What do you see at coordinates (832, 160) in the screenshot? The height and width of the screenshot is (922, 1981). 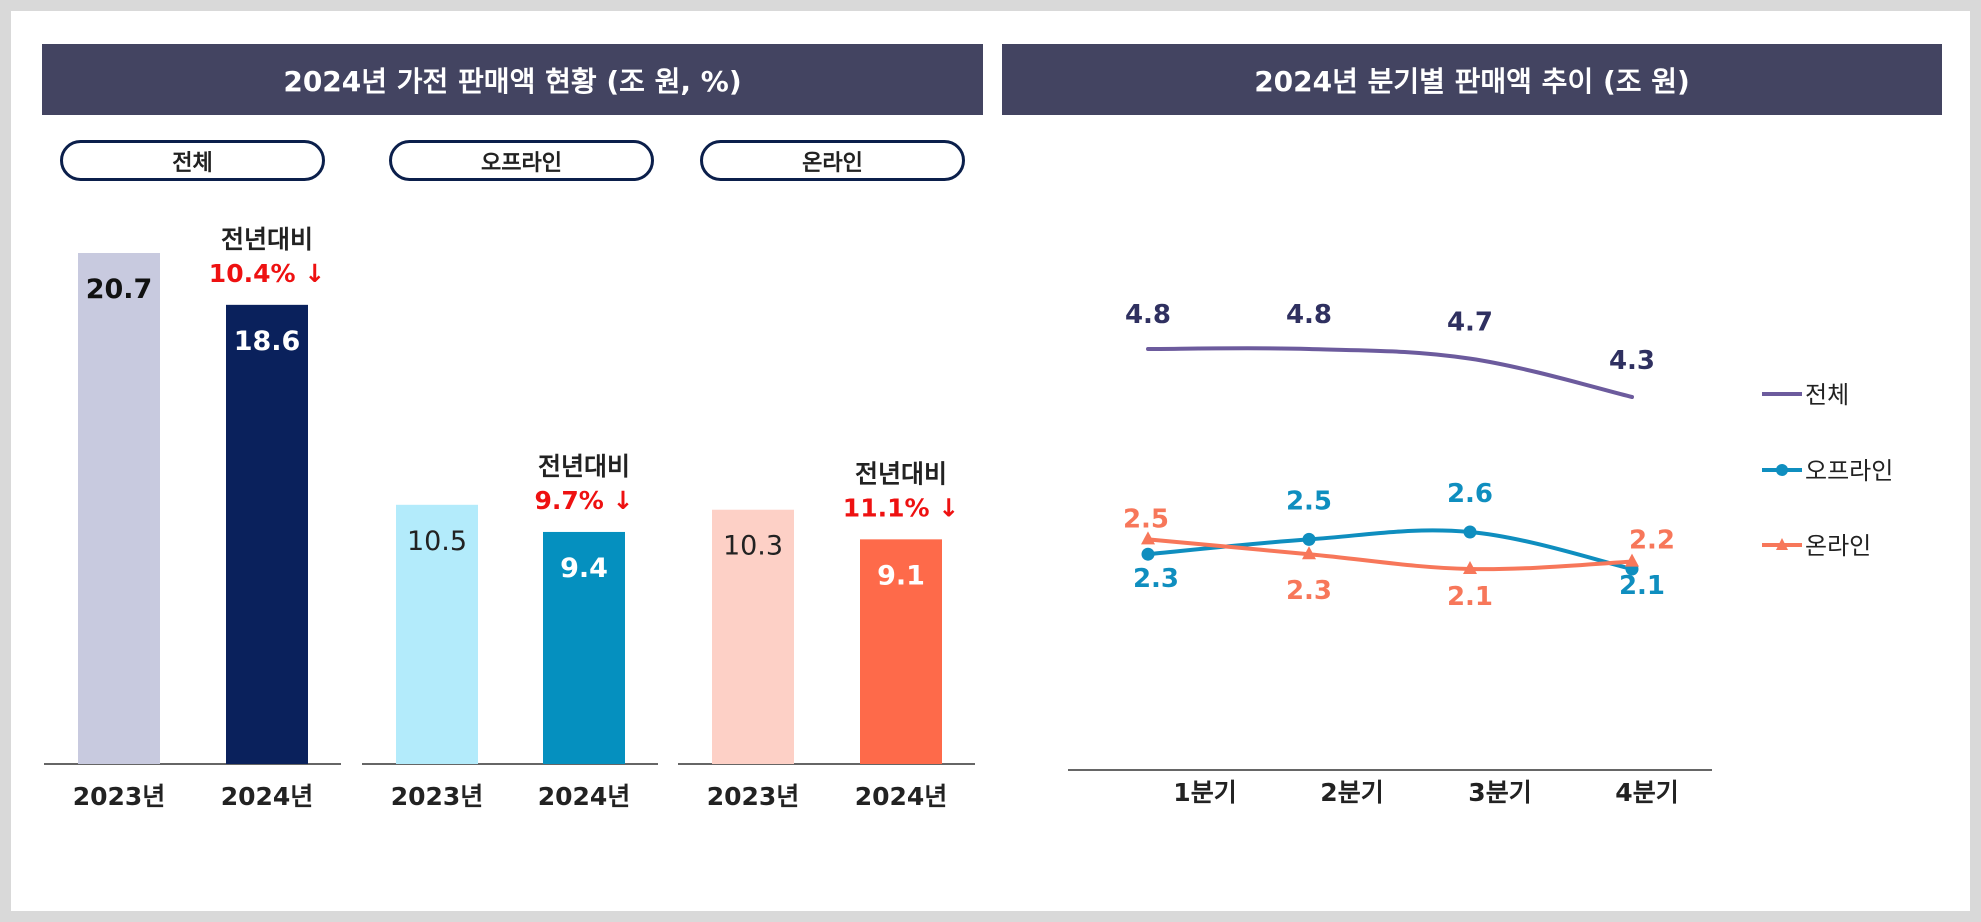 I see `group-pill-online: 온라인` at bounding box center [832, 160].